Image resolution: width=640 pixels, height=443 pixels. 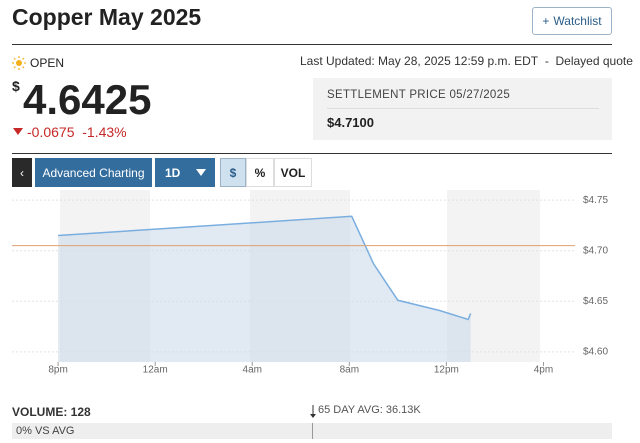 What do you see at coordinates (350, 122) in the screenshot?
I see `settlement-value: $4.7100` at bounding box center [350, 122].